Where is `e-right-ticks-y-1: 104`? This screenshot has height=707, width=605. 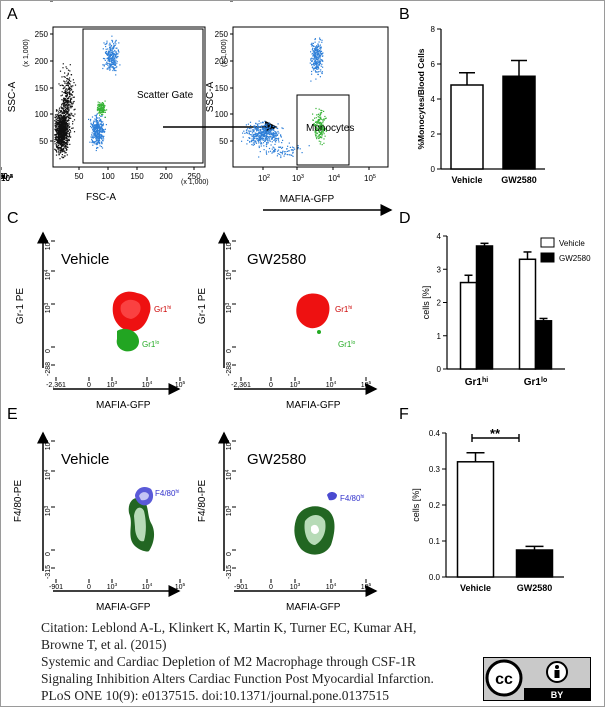 e-right-ticks-y-1: 104 is located at coordinates (229, 474).